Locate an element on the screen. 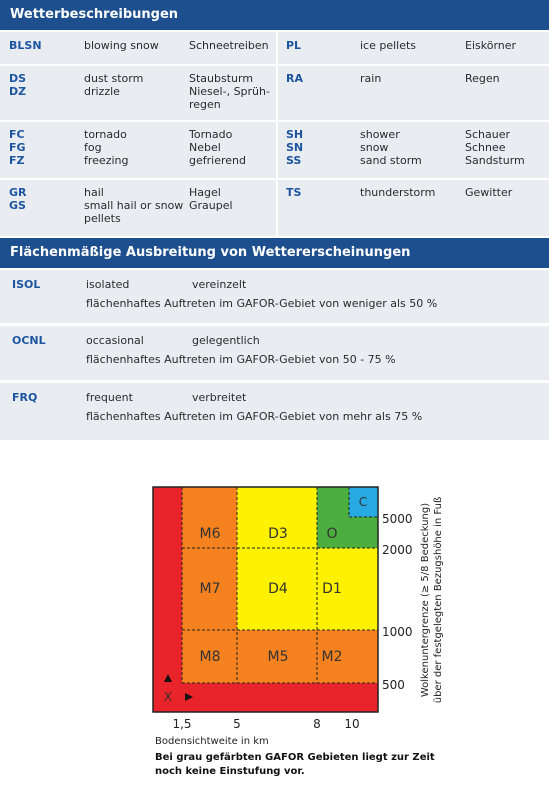 This screenshot has height=786, width=549. english-term: freezing is located at coordinates (106, 160).